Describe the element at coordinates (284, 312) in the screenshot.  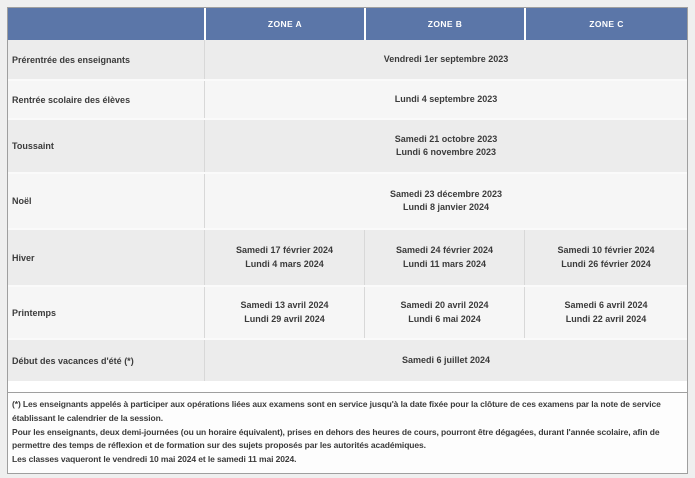
I see `zone-a-dates-cell: Samedi 13 avril 2024 Lundi 29 avril 2024` at that location.